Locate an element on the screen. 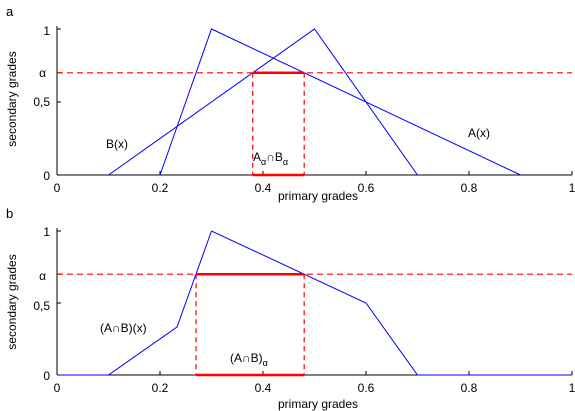 The width and height of the screenshot is (575, 411). panel-b-xtick: 1 is located at coordinates (572, 388).